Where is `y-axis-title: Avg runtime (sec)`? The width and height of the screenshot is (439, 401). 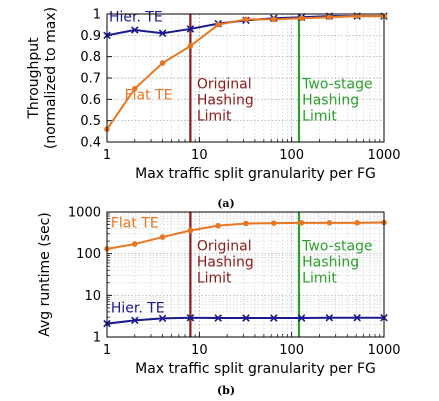
y-axis-title: Avg runtime (sec) is located at coordinates (45, 274).